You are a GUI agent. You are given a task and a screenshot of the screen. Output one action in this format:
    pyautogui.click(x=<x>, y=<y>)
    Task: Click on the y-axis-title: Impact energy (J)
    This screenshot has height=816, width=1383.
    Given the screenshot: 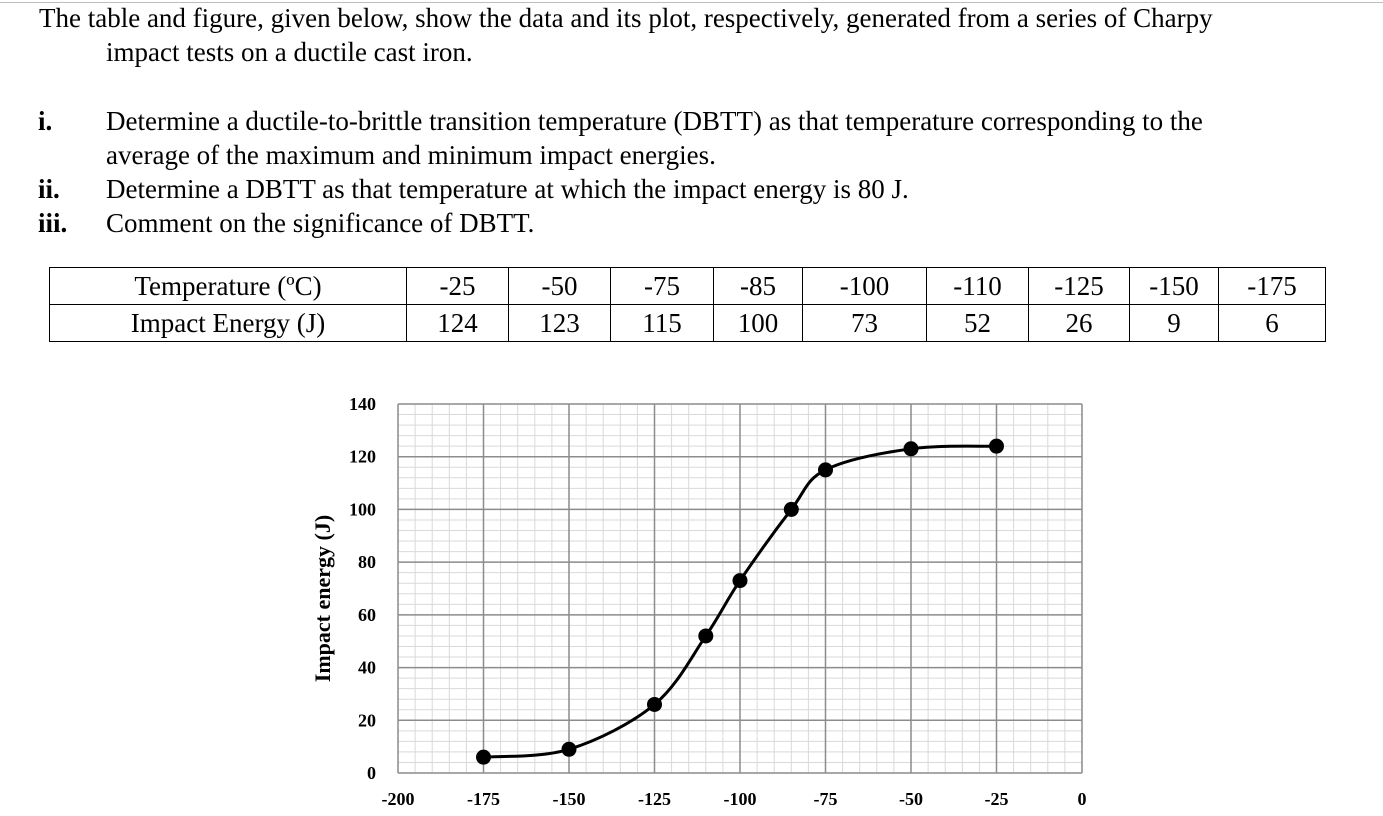 What is the action you would take?
    pyautogui.click(x=322, y=598)
    